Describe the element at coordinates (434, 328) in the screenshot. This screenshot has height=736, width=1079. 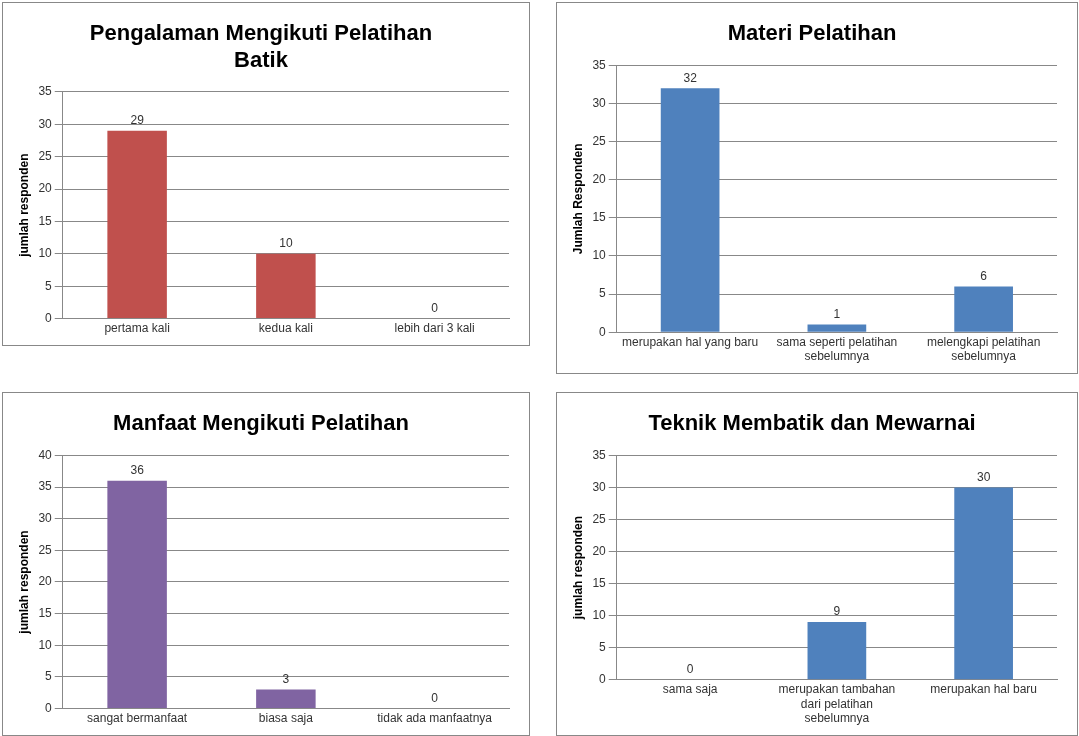
I see `x-tick-label: lebih dari 3 kali` at that location.